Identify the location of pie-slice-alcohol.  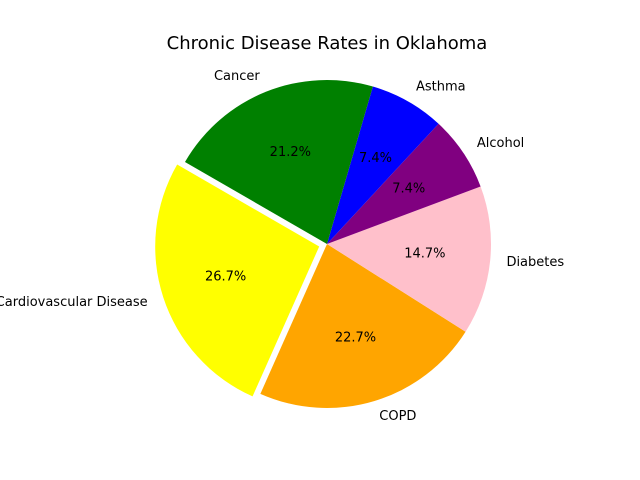
(404, 183).